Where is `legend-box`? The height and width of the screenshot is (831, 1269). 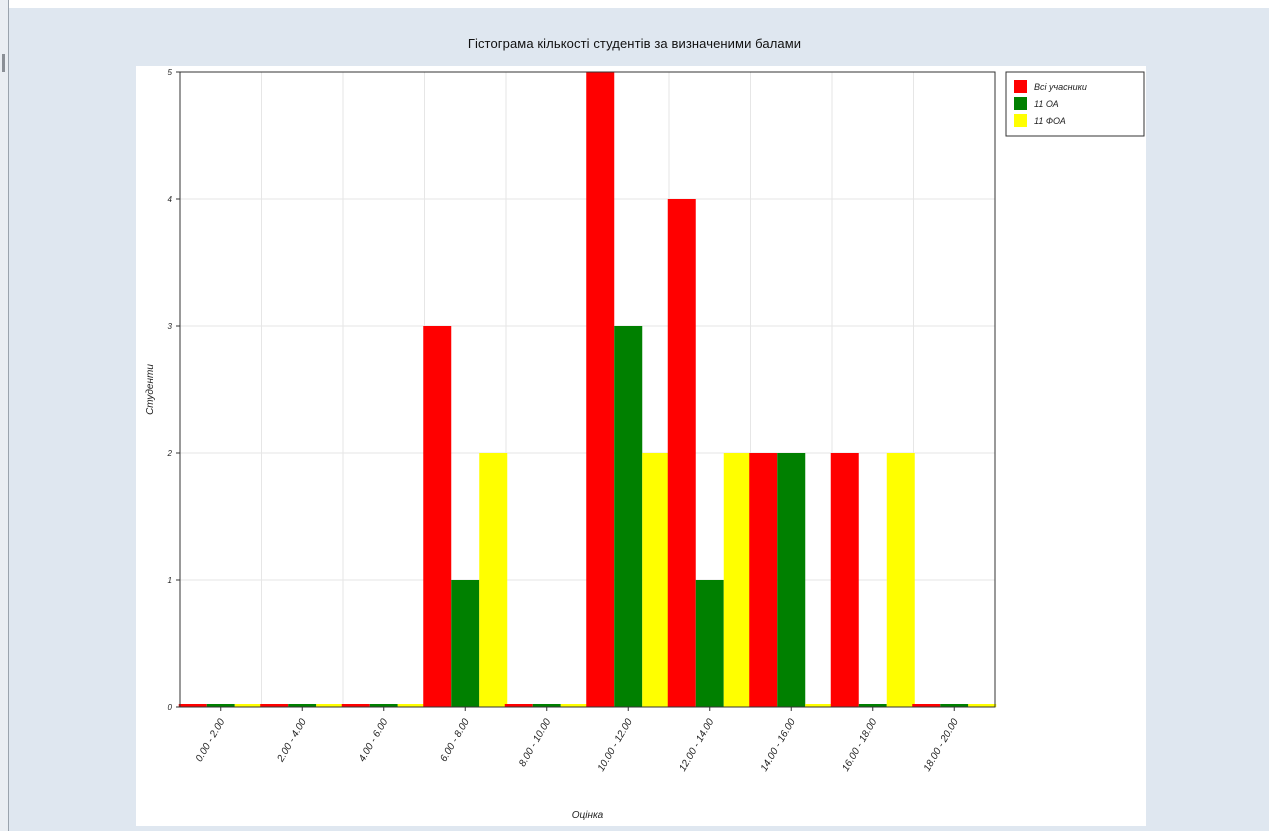
legend-box is located at coordinates (1075, 104).